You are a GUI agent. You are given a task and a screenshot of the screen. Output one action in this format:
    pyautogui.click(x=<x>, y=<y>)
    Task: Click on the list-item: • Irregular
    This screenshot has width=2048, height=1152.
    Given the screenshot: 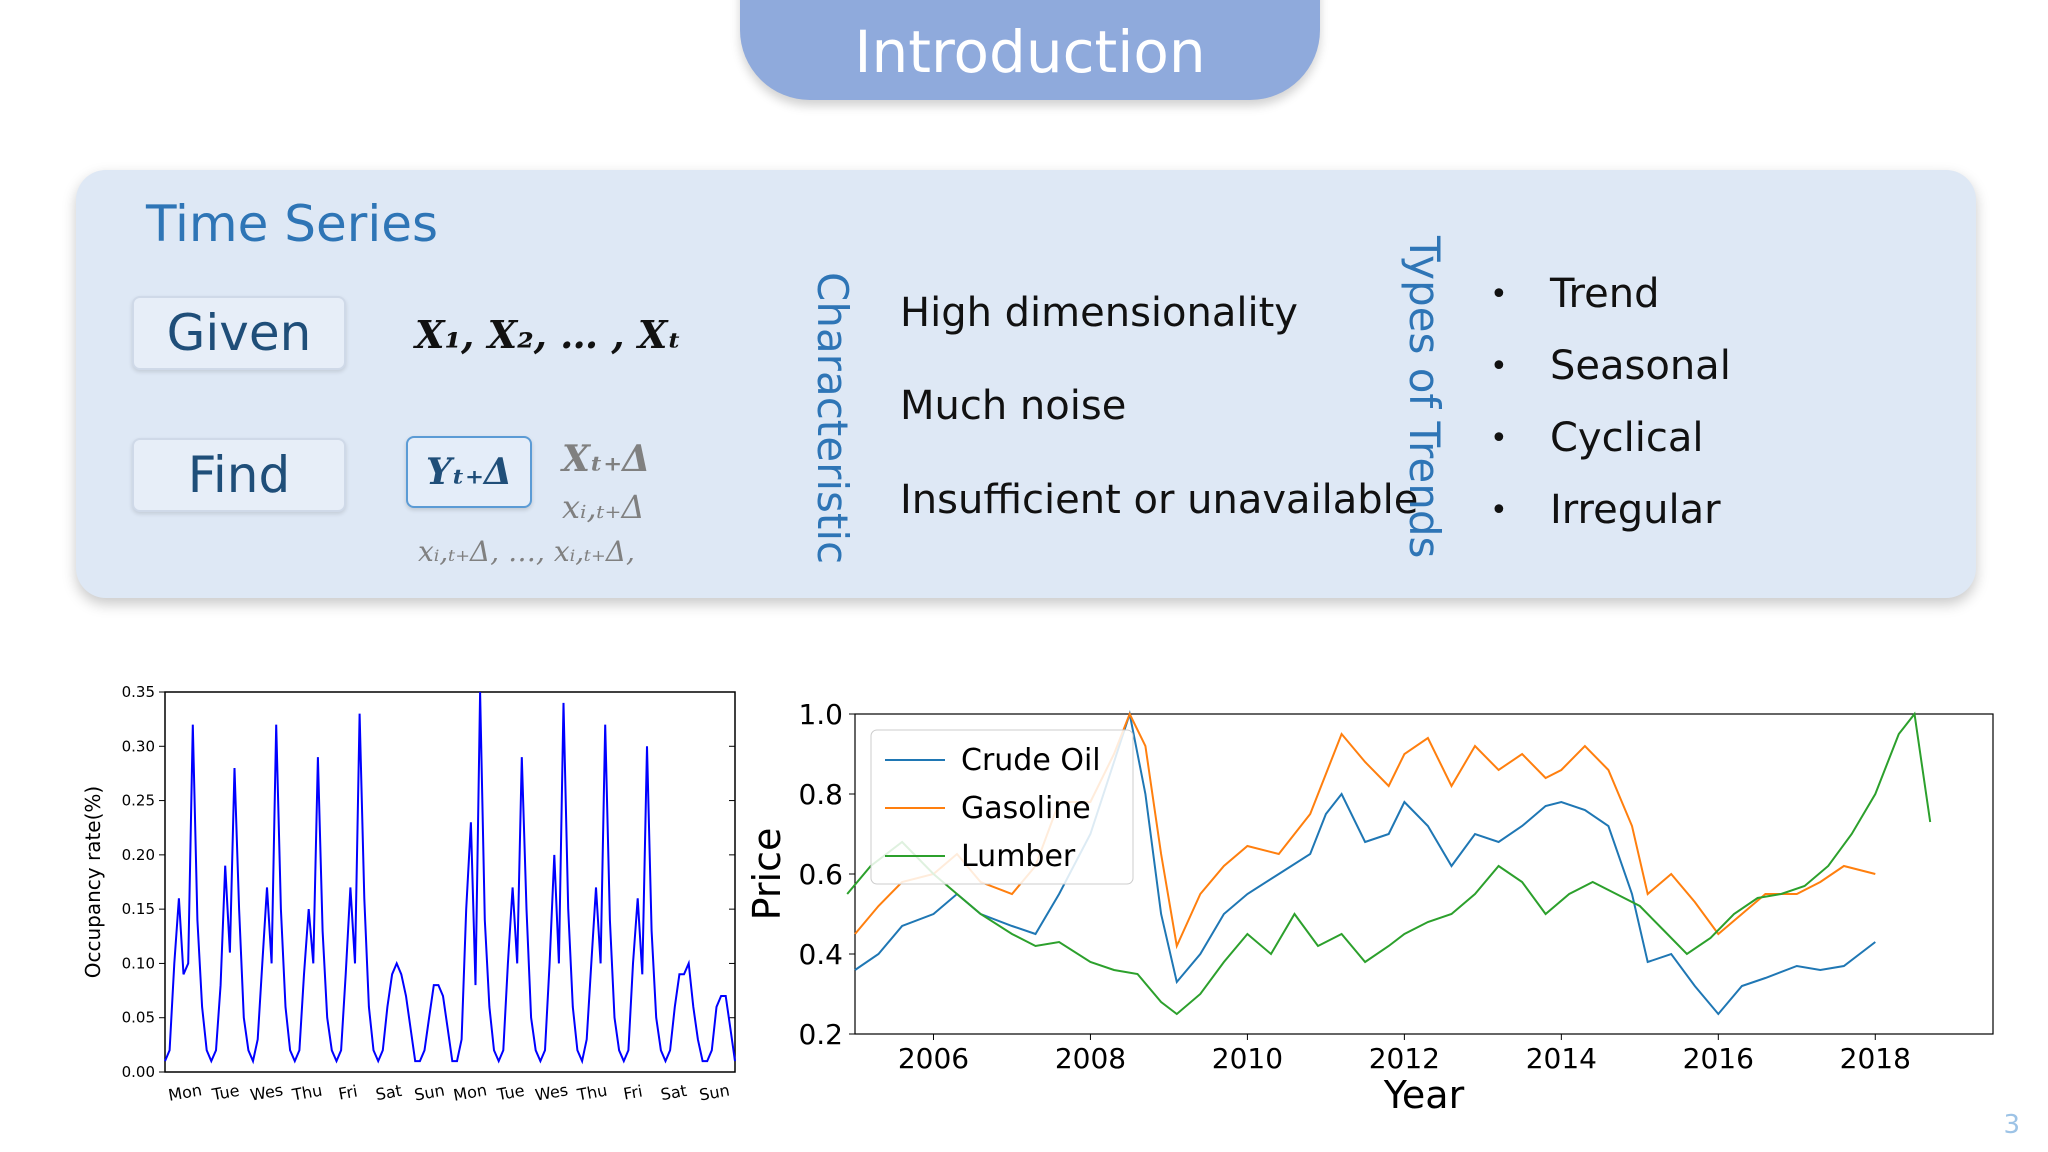 What is the action you would take?
    pyautogui.click(x=1610, y=510)
    